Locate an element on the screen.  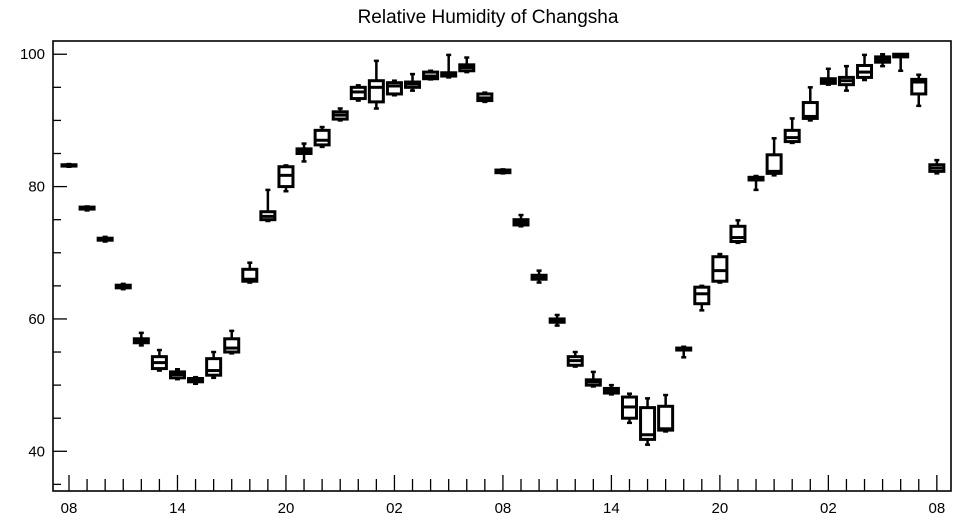
chart-title: Relative Humidity of Changsha is located at coordinates (488, 17).